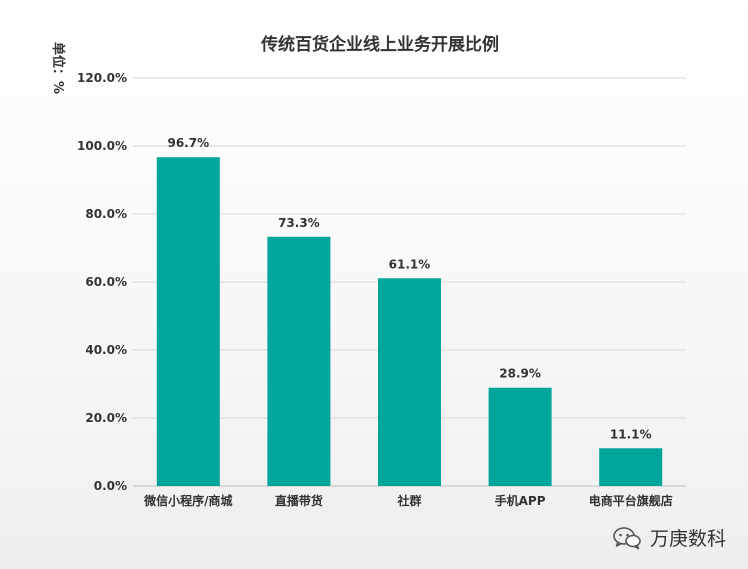 This screenshot has height=569, width=748. I want to click on y-tick-label: 0.0%, so click(110, 486).